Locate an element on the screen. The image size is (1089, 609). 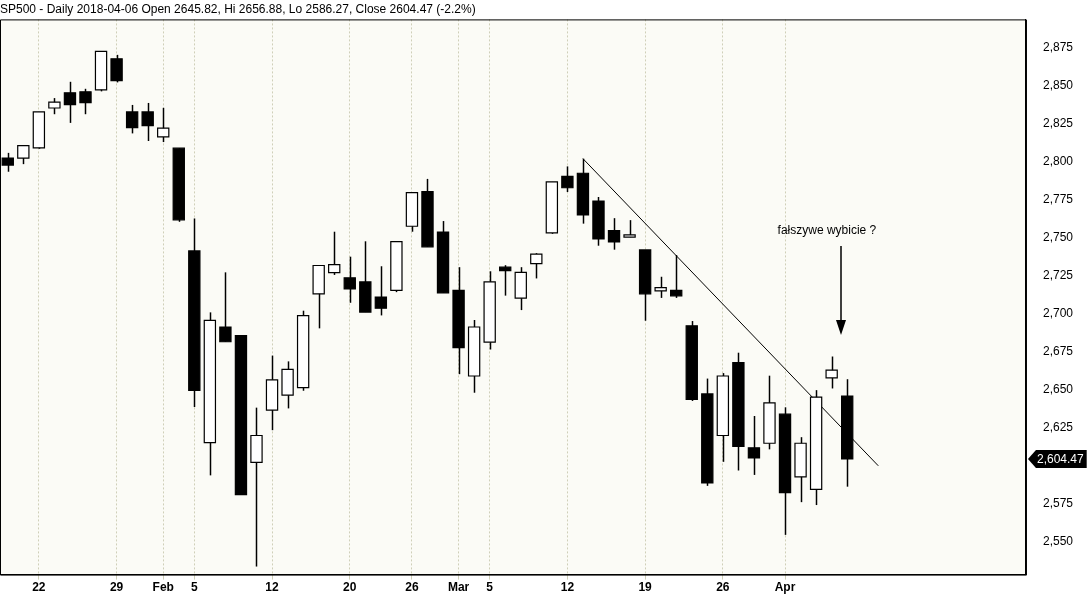
y-tick-label: 2,800 is located at coordinates (1058, 160).